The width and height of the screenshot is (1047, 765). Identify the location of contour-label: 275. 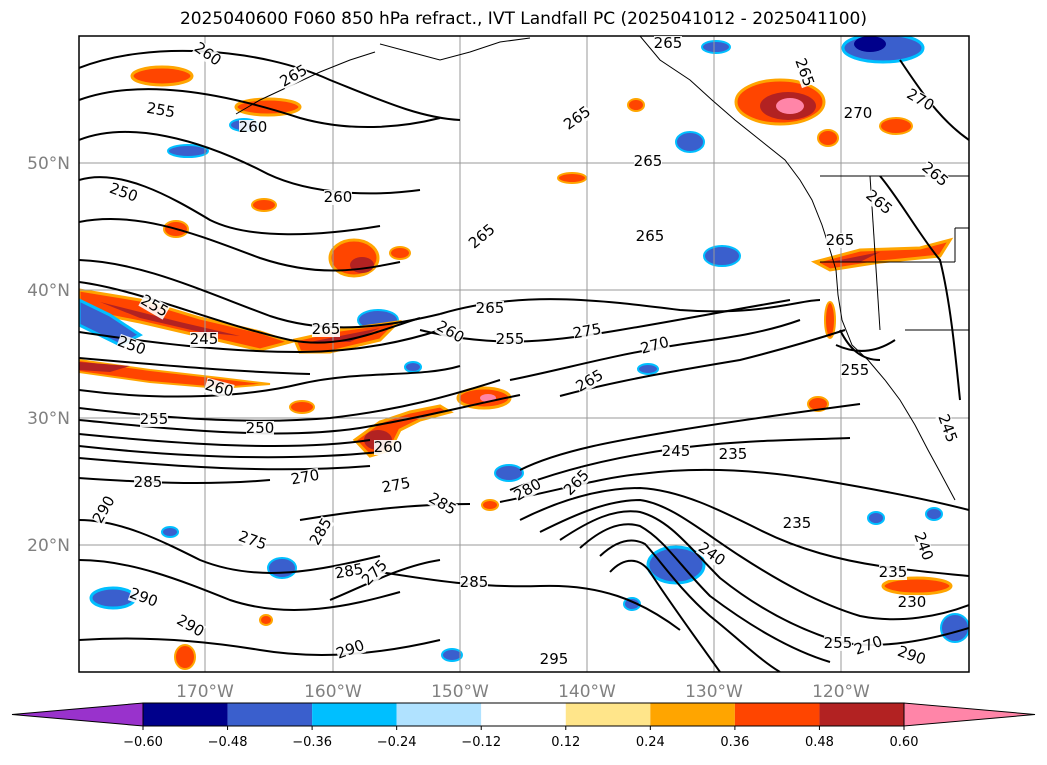
(395, 485).